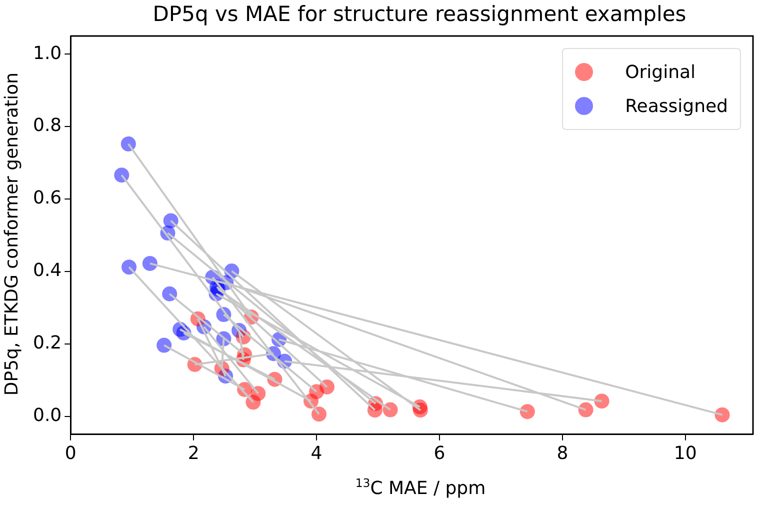 The width and height of the screenshot is (779, 508). What do you see at coordinates (70, 453) in the screenshot?
I see `x-tick-label: 0` at bounding box center [70, 453].